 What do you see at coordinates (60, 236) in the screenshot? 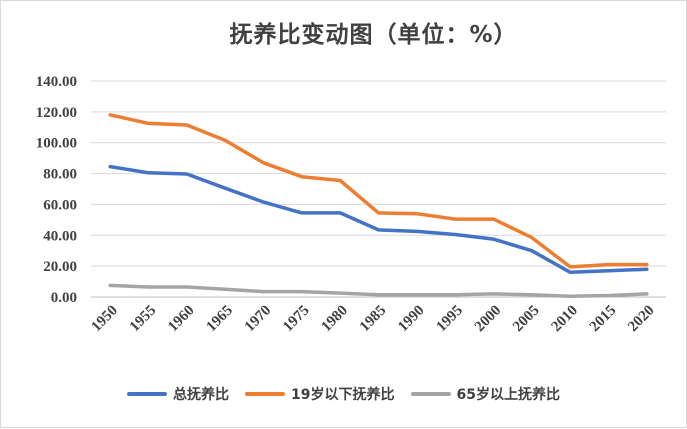
I see `y-tick-label: 40.00` at bounding box center [60, 236].